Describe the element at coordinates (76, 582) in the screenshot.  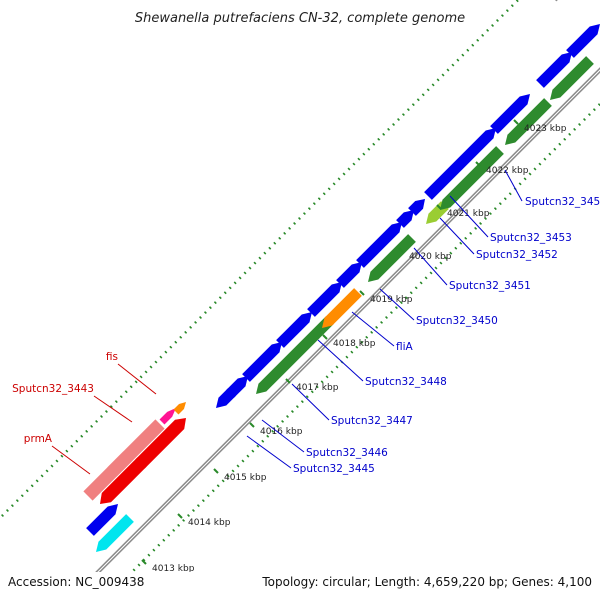
I see `accession-text: Accession: NC_009438` at that location.